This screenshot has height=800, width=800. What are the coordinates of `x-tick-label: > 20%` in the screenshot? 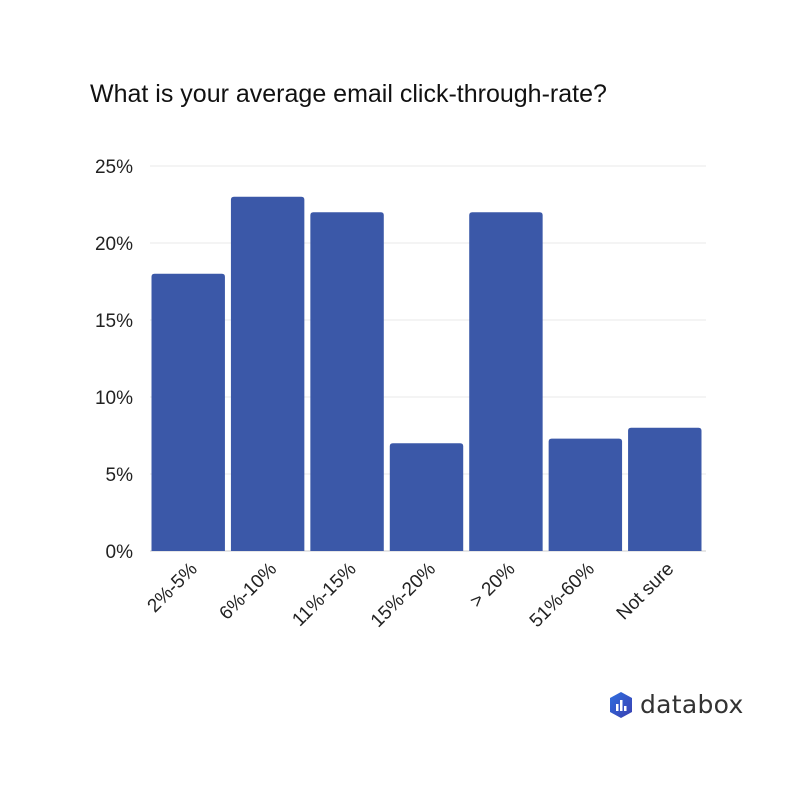 It's located at (492, 585).